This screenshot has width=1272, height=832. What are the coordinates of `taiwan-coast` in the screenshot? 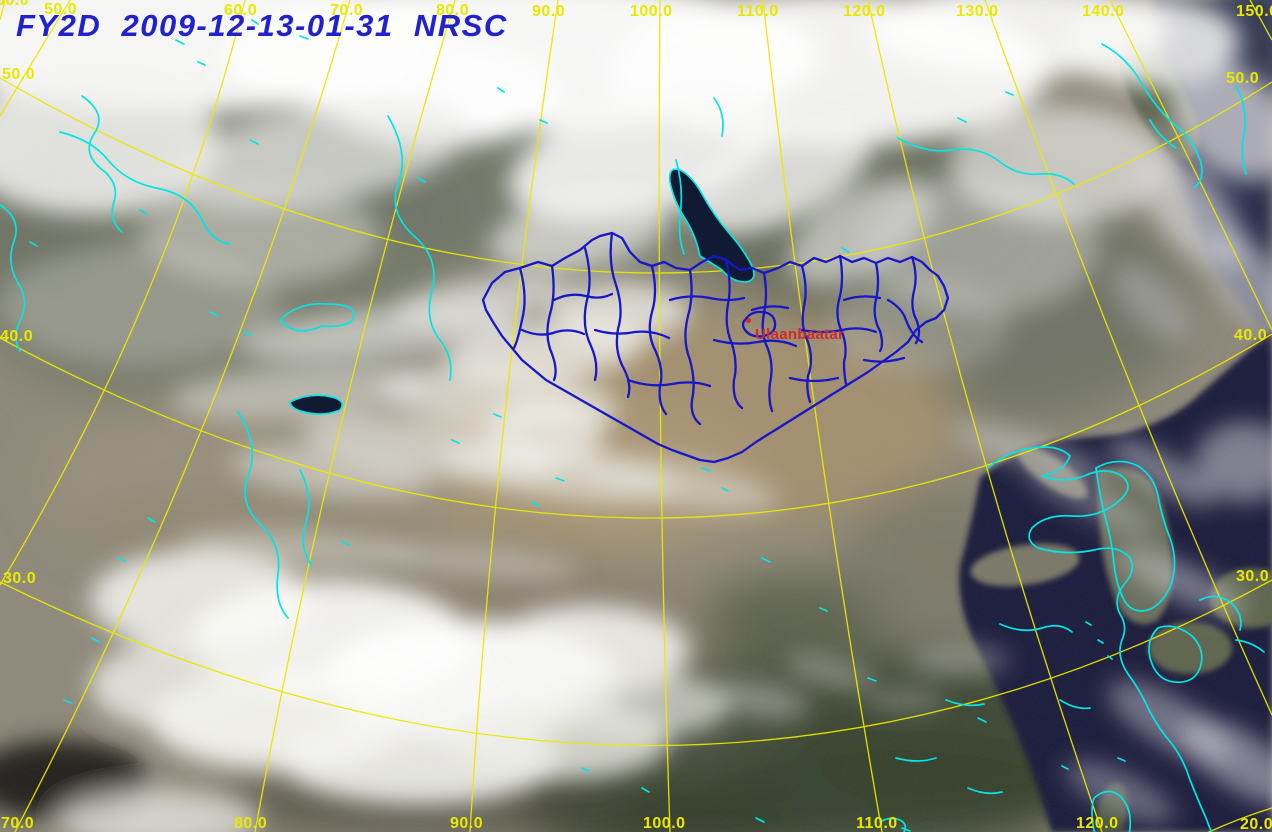 It's located at (1111, 811).